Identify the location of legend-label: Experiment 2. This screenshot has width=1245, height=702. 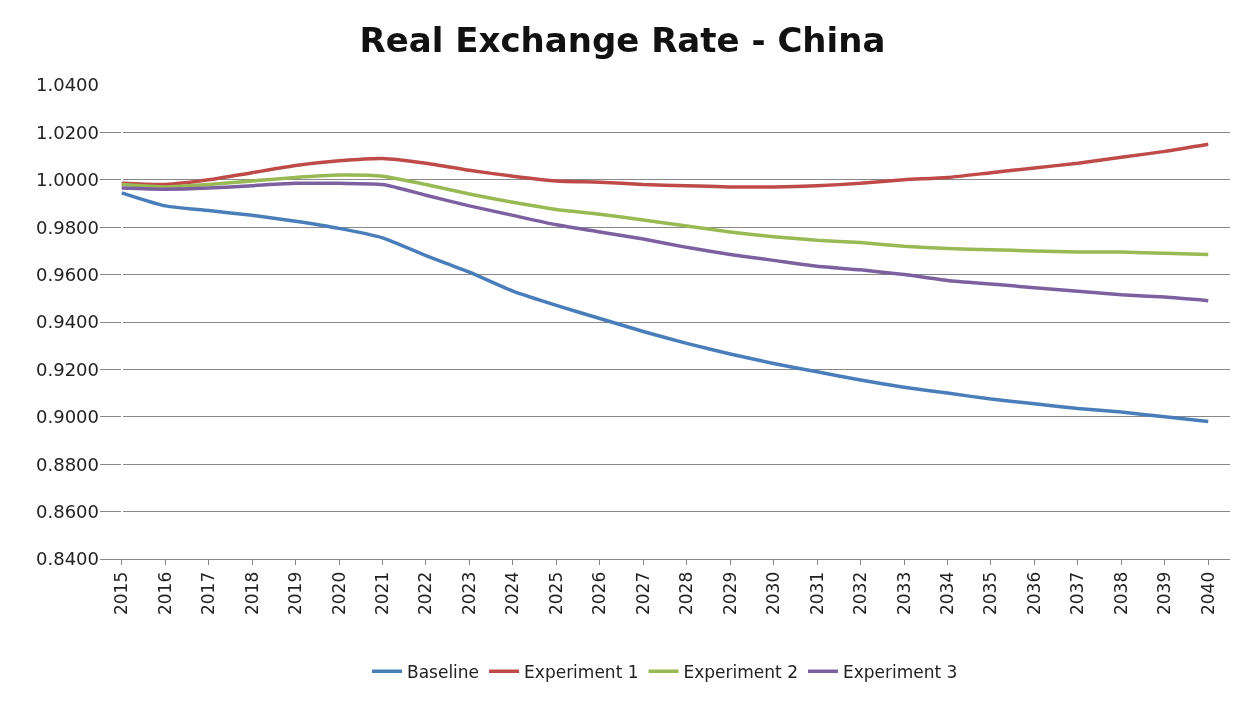
(740, 671).